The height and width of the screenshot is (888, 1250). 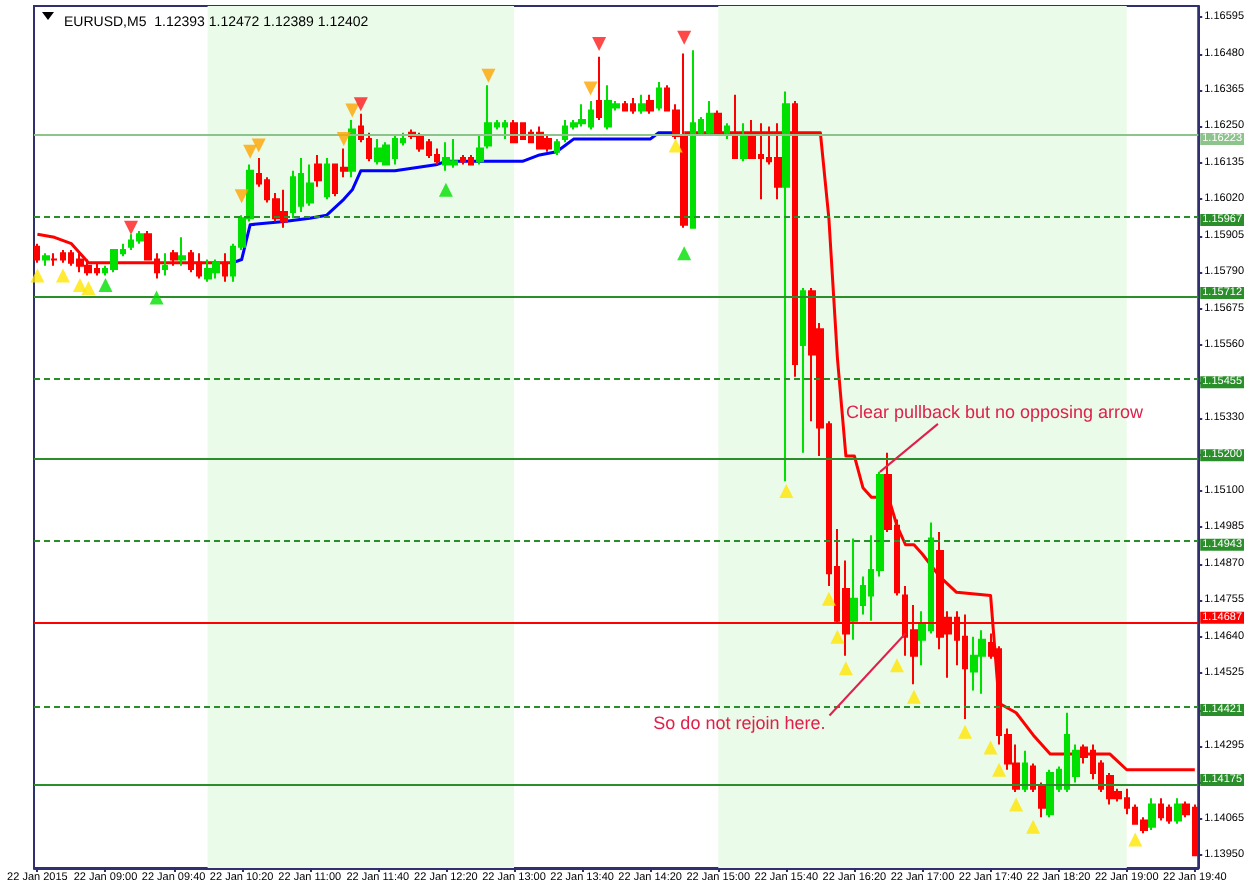 I want to click on annotation: Clear pullback but no opposing arrow, so click(x=995, y=411).